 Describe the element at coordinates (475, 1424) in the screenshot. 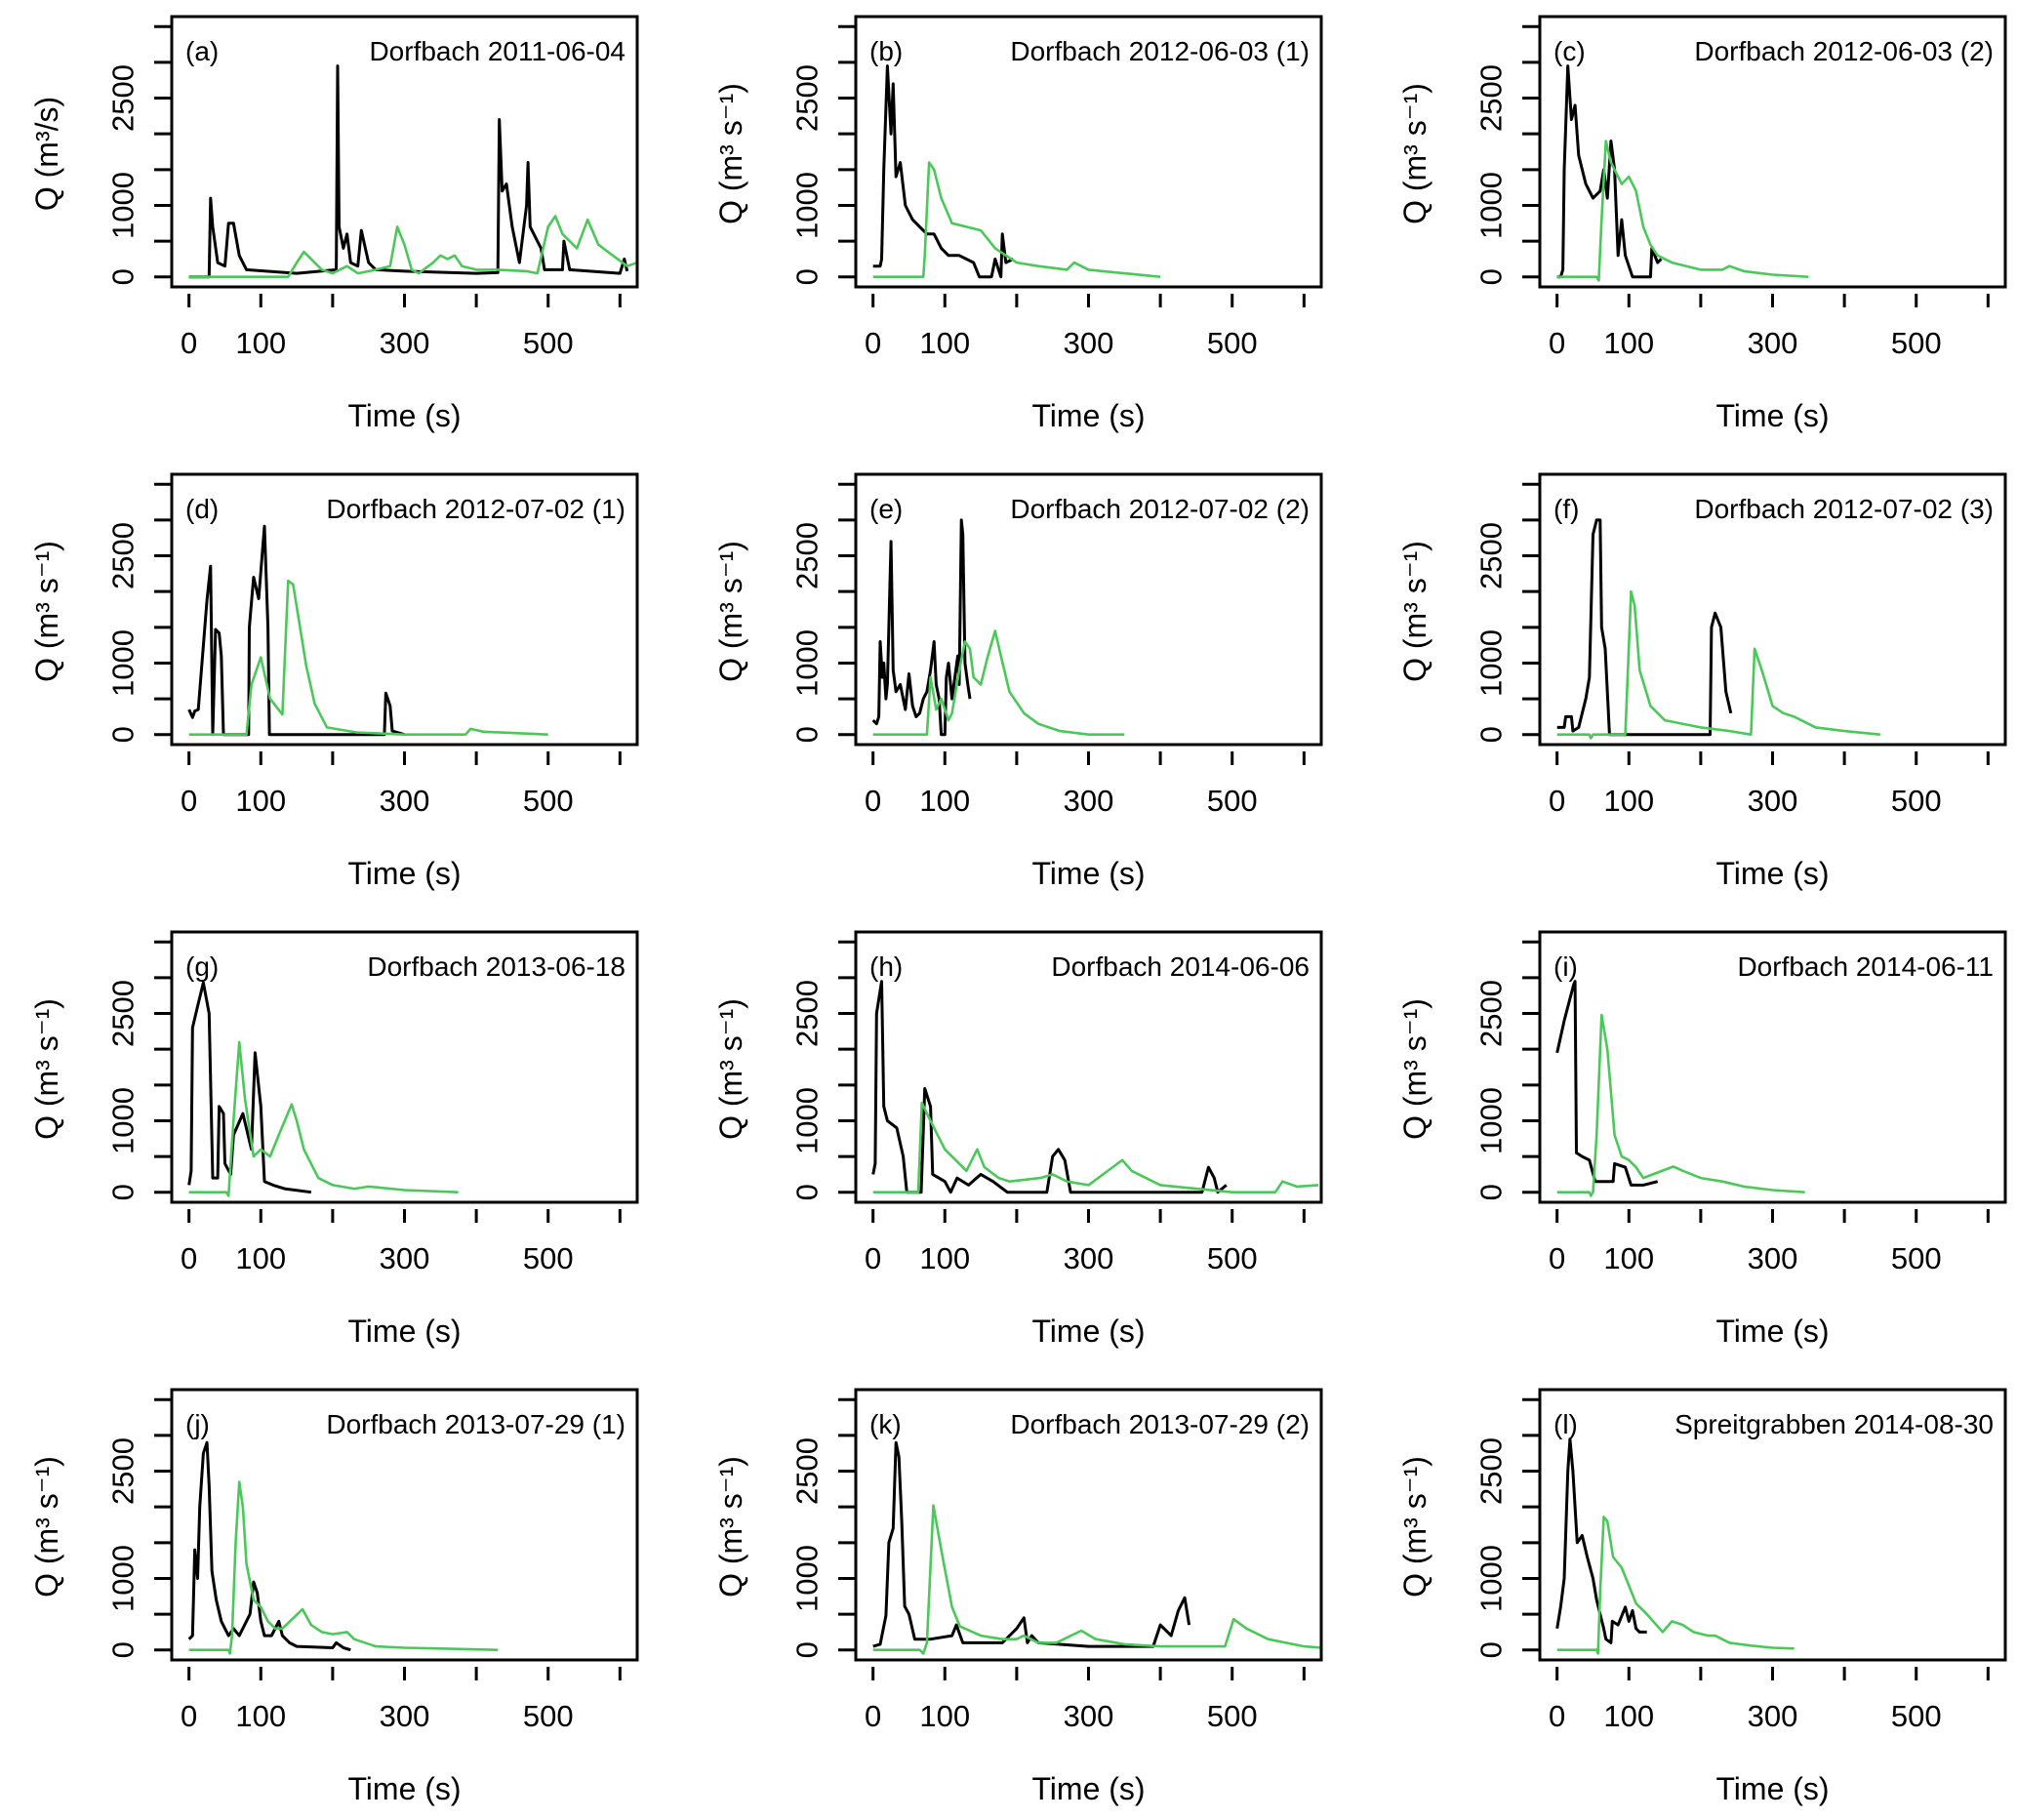

I see `panel-title: Dorfbach 2013-07-29 (1)` at that location.